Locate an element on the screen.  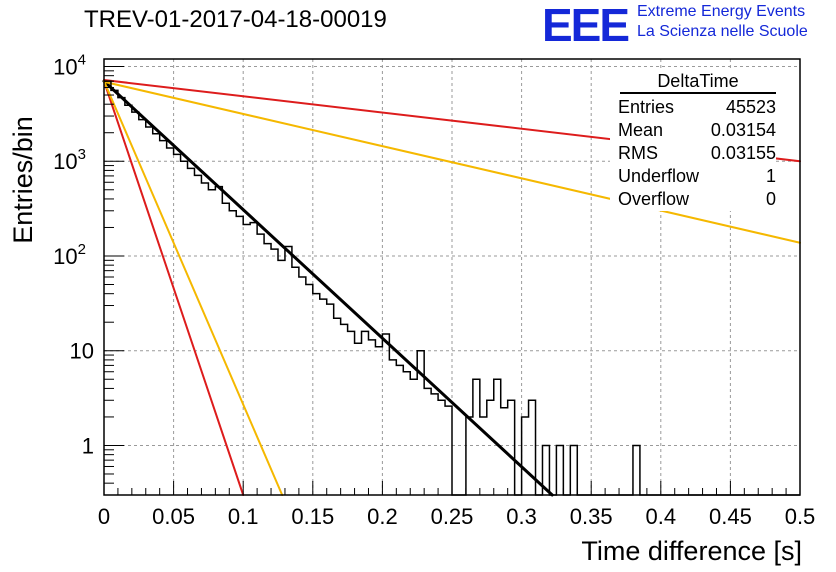
x-tick-label: 0.4 is located at coordinates (661, 516).